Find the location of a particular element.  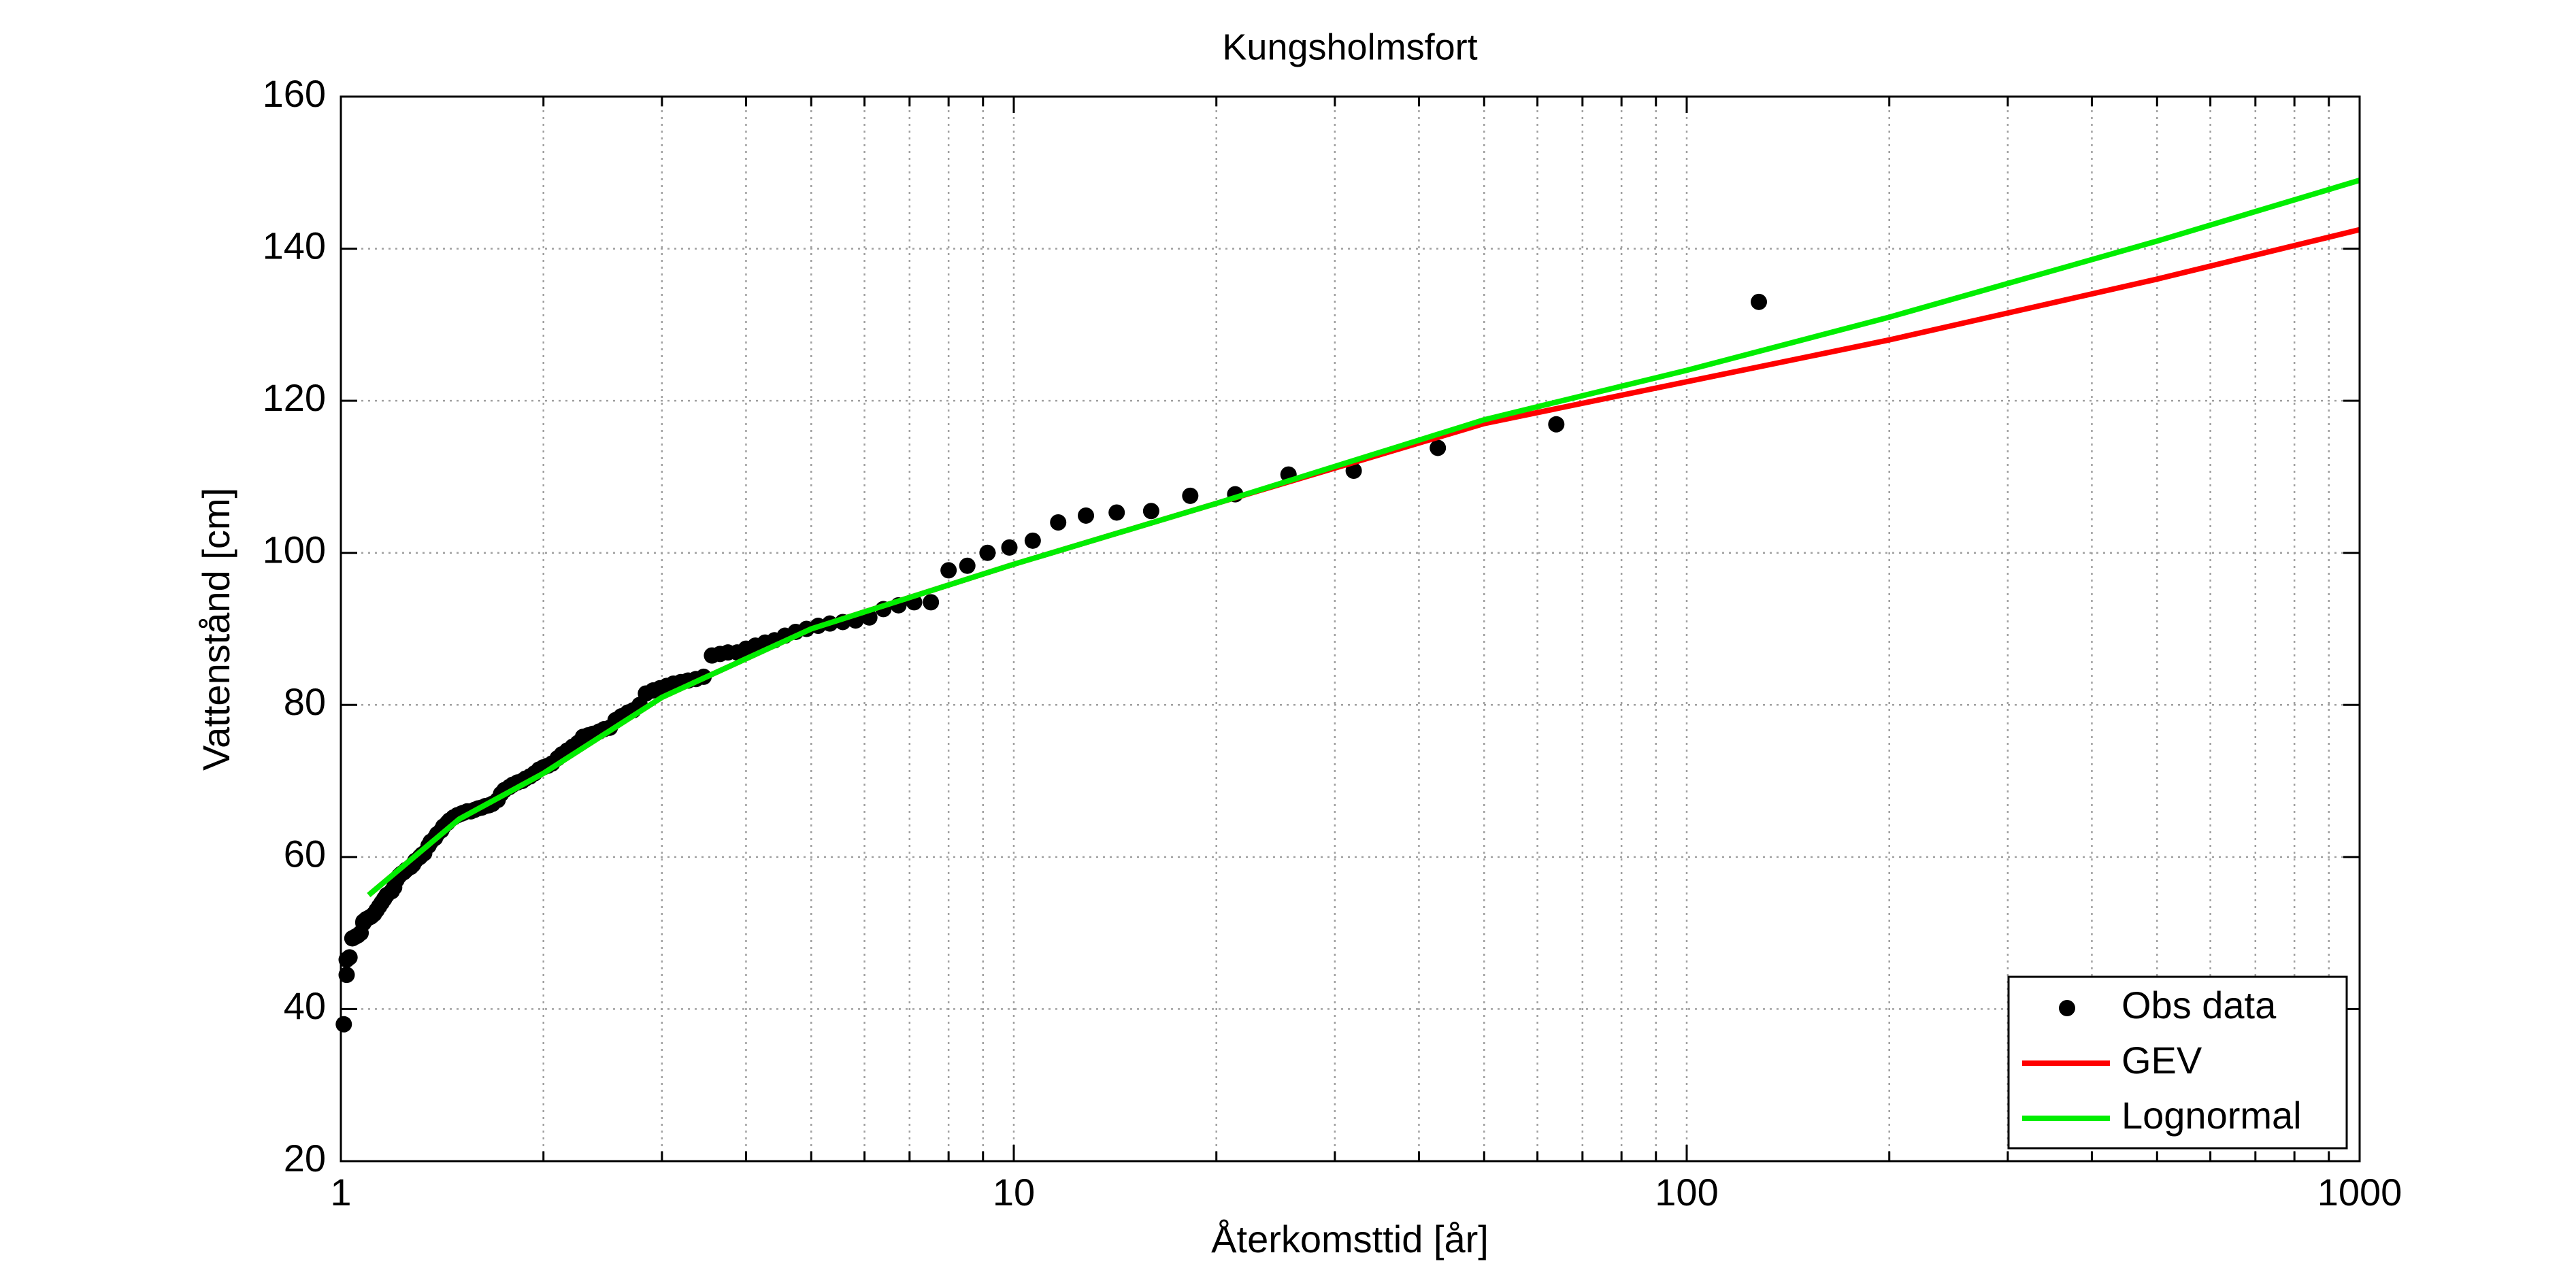

y-tick-label: 120 is located at coordinates (295, 397).